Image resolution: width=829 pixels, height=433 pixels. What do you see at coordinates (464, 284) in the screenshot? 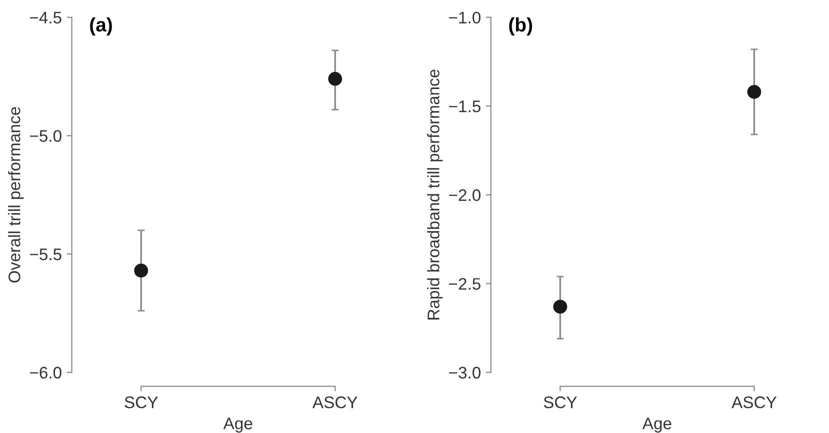
I see `y-tick-label: −2.5` at bounding box center [464, 284].